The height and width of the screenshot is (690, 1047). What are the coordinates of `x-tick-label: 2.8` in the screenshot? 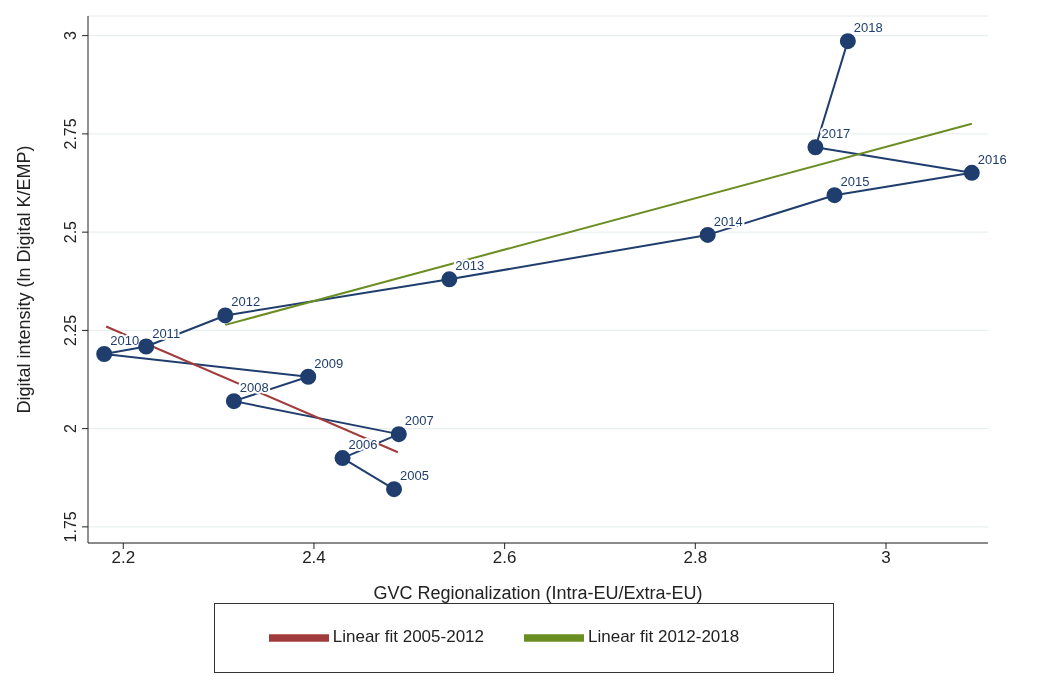 It's located at (695, 558).